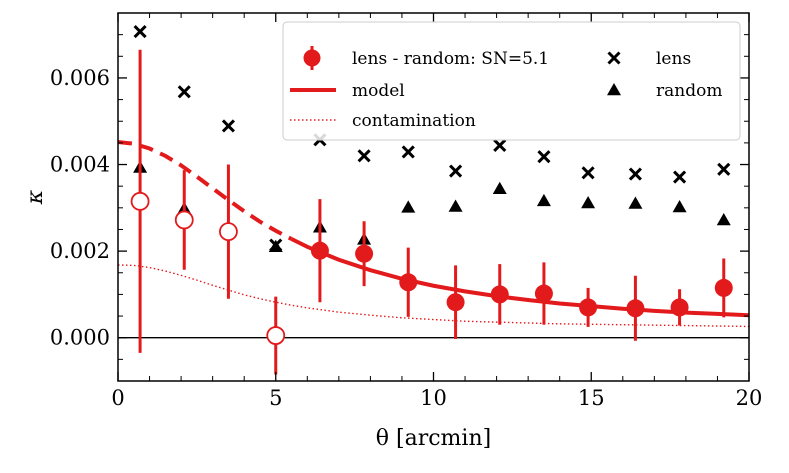  What do you see at coordinates (312, 58) in the screenshot?
I see `legend-circle-marker` at bounding box center [312, 58].